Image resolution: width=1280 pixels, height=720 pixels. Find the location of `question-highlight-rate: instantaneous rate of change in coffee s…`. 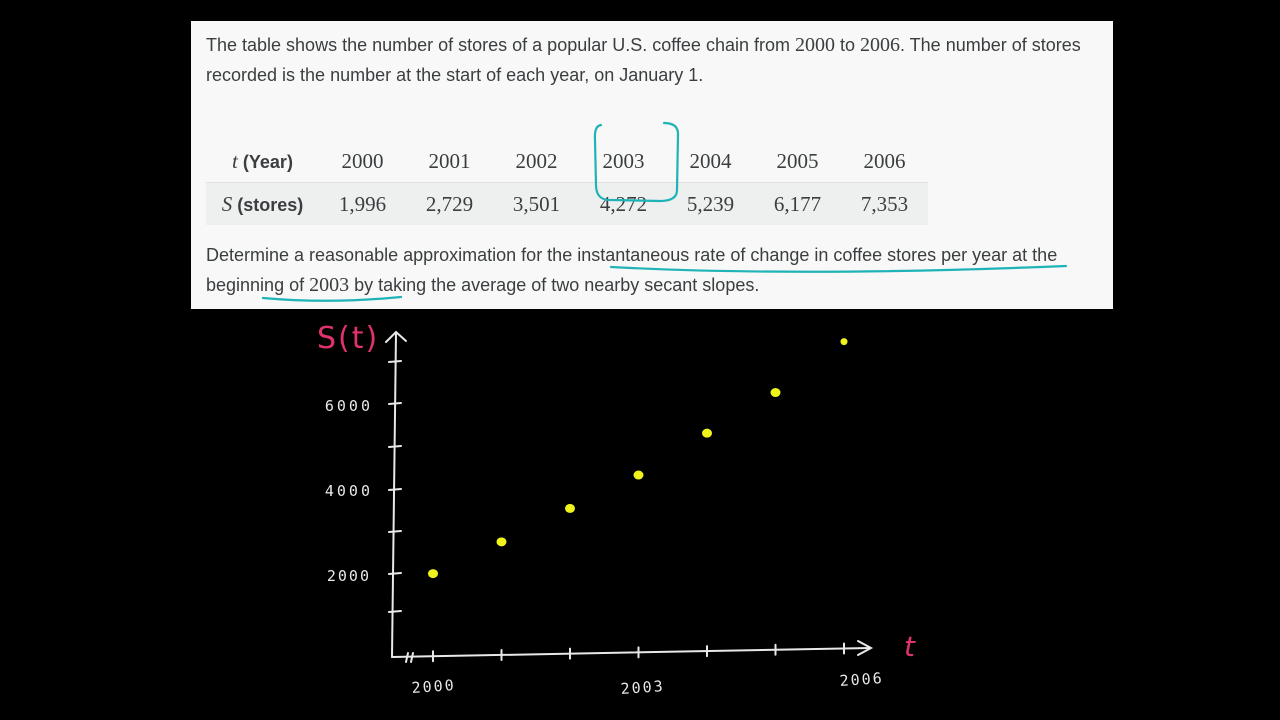

question-highlight-rate: instantaneous rate of change in coffee s… is located at coordinates (792, 255).